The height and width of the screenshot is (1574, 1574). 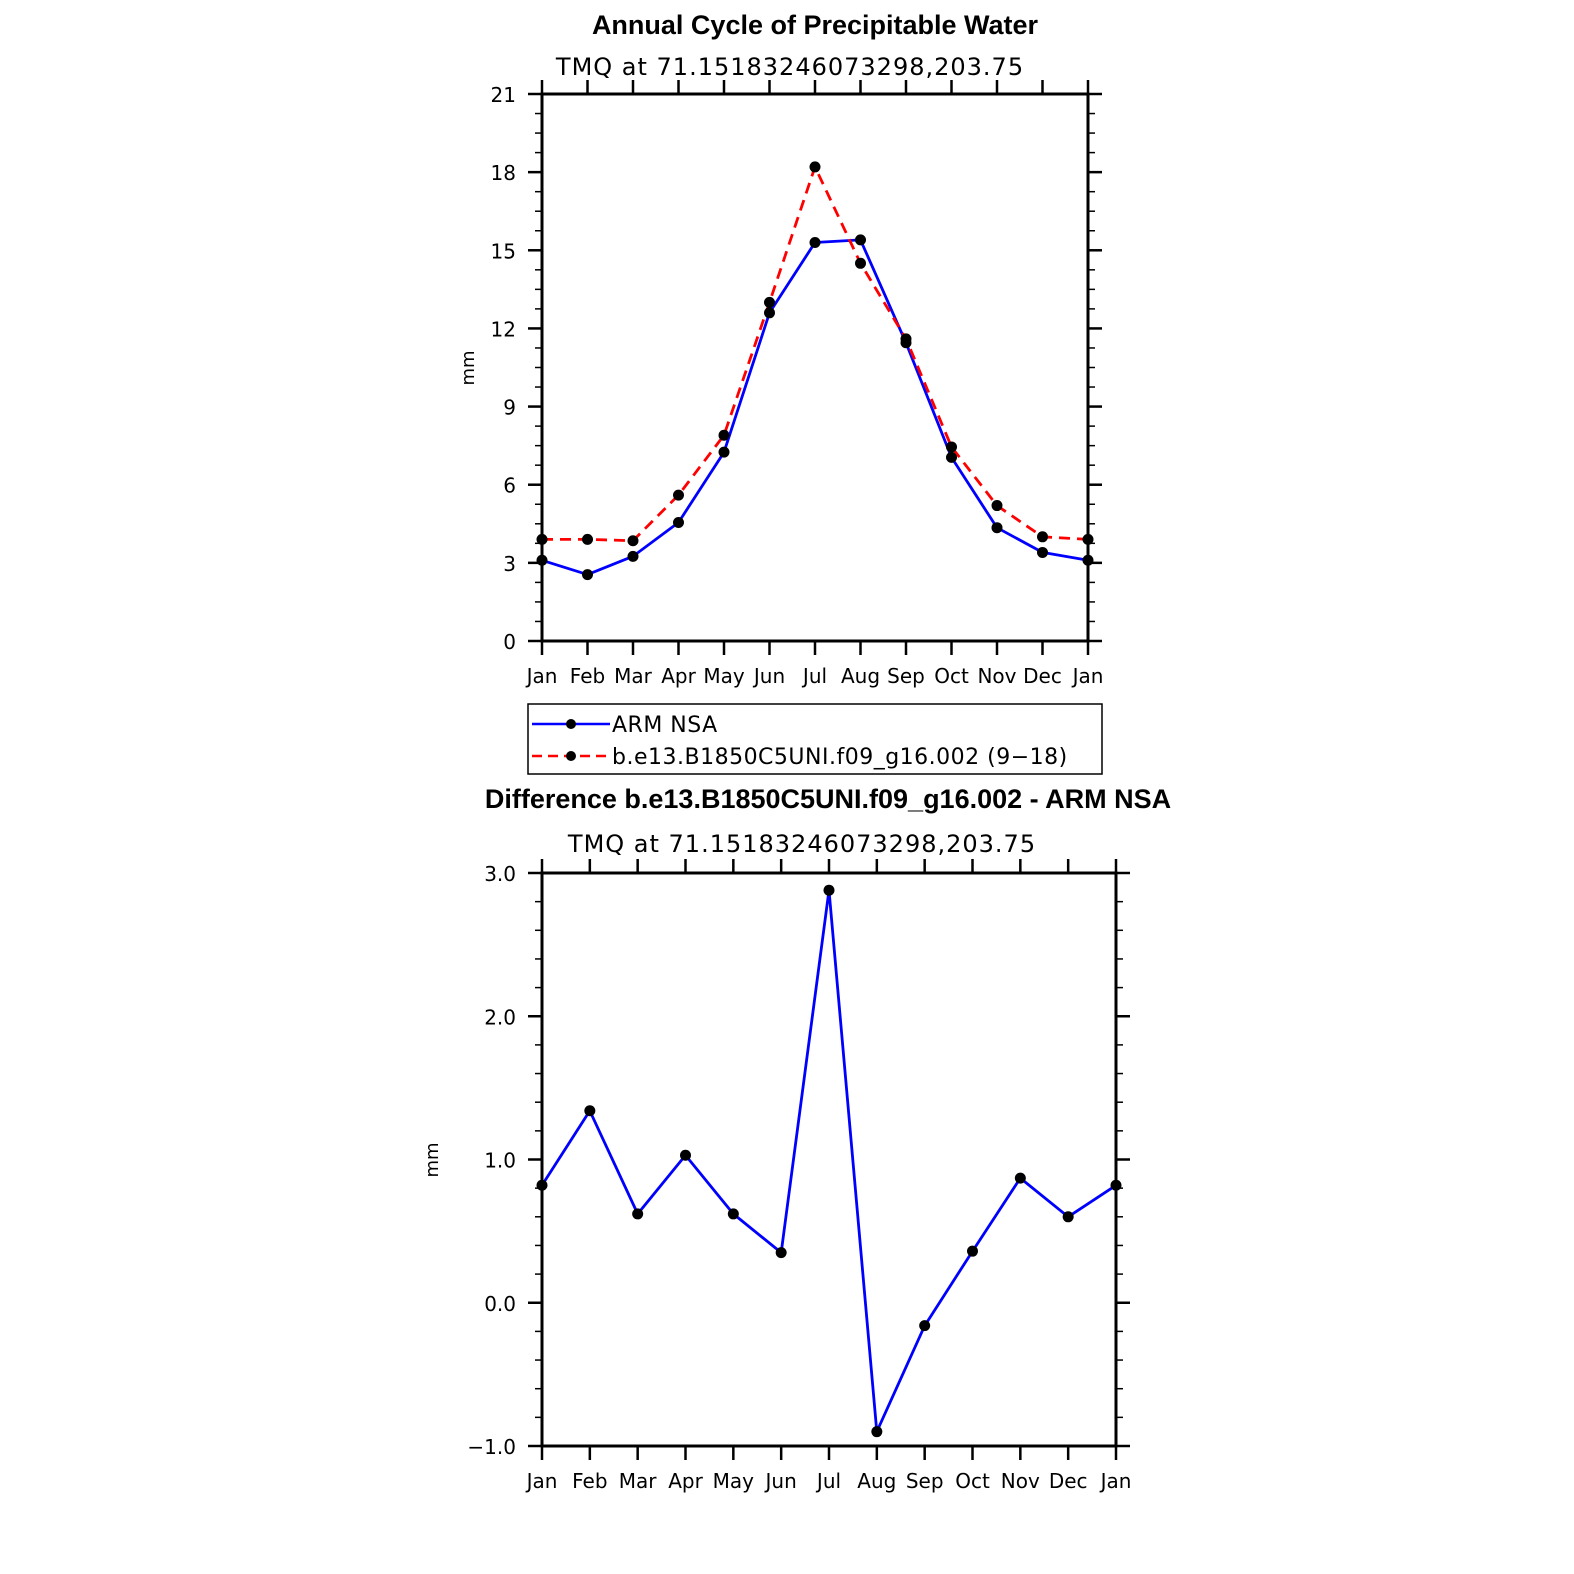 I want to click on y-tick-label: 21, so click(x=503, y=95).